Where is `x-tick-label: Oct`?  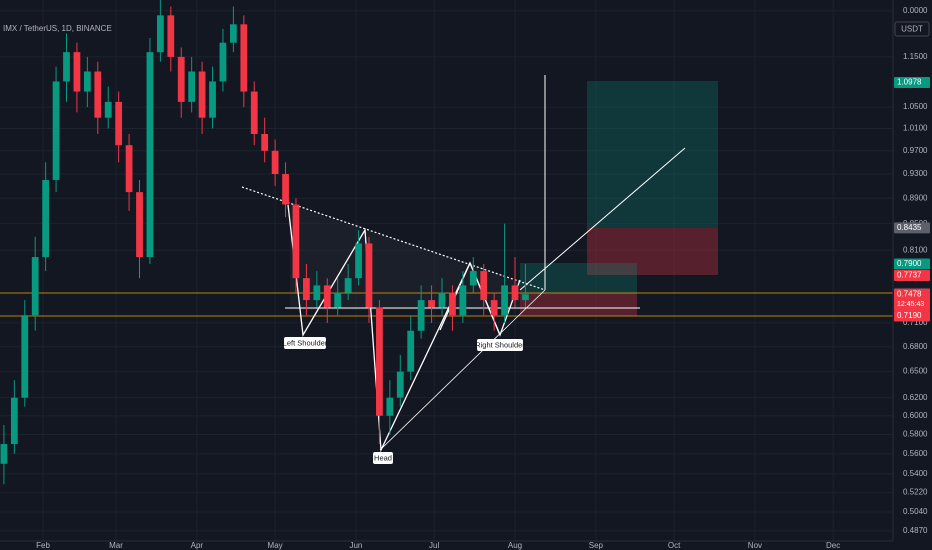
x-tick-label: Oct is located at coordinates (674, 545).